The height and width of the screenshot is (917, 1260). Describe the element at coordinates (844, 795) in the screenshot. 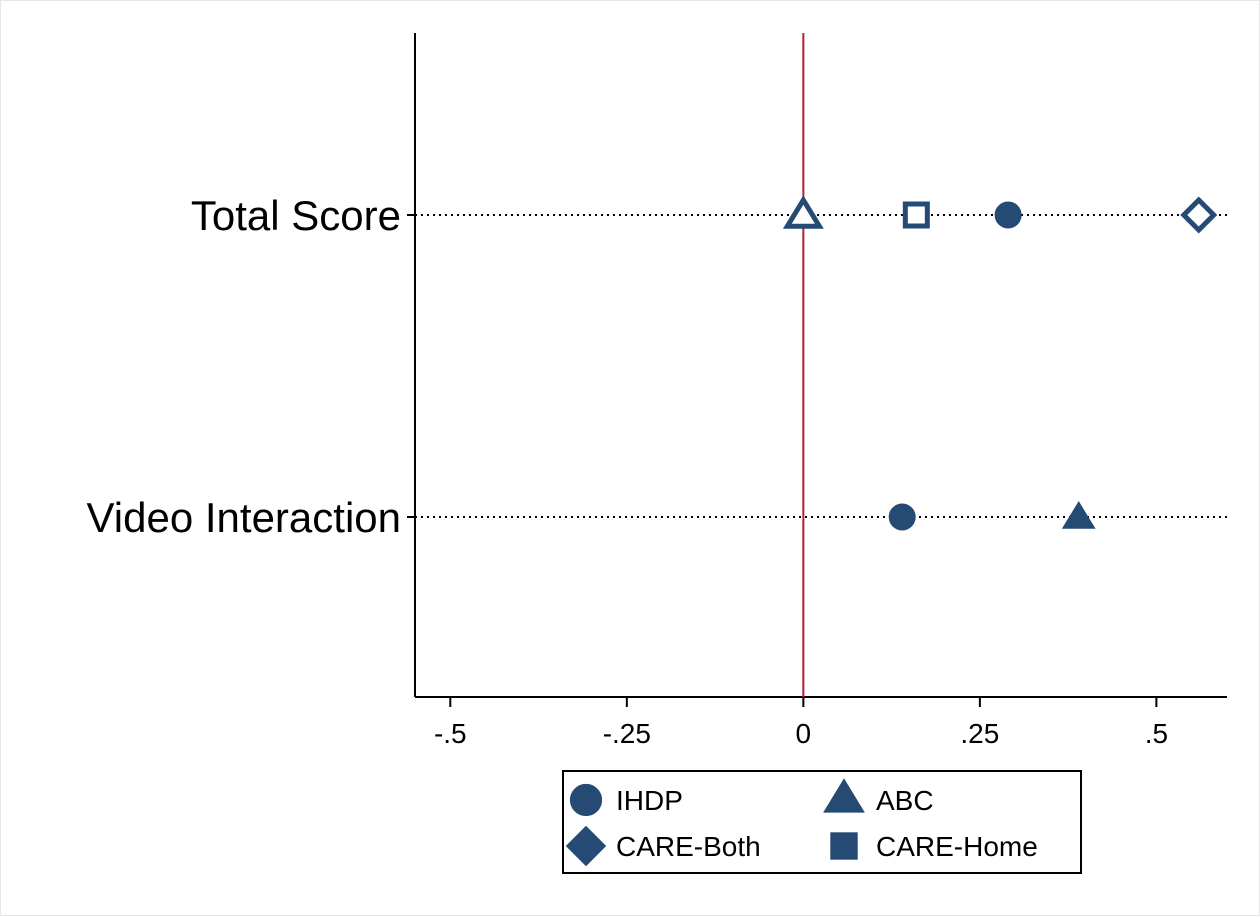

I see `legend-marker-abc` at that location.